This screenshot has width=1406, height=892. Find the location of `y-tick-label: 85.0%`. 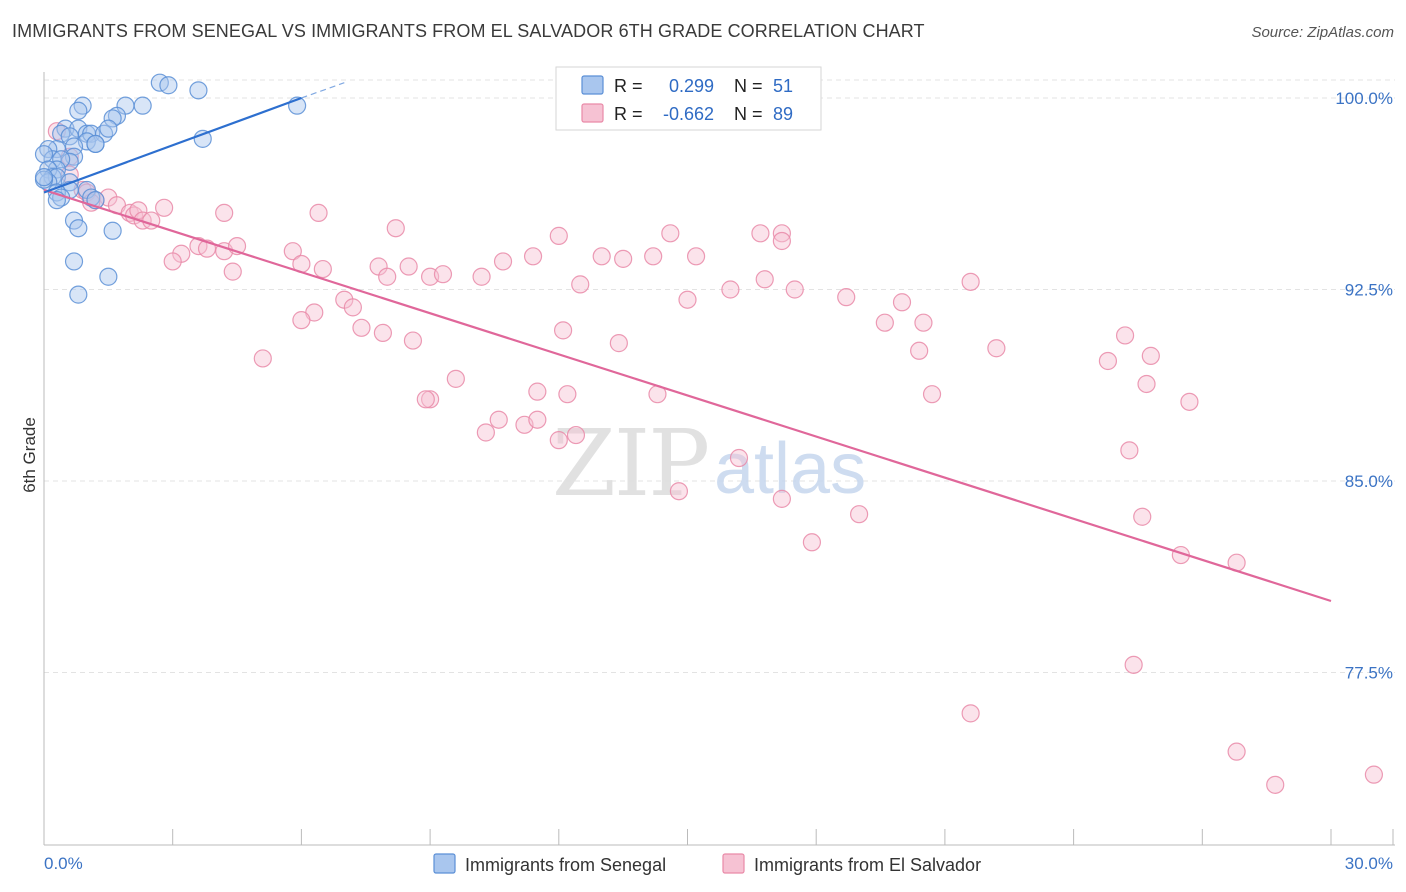

y-tick-label: 85.0% is located at coordinates (1369, 481).